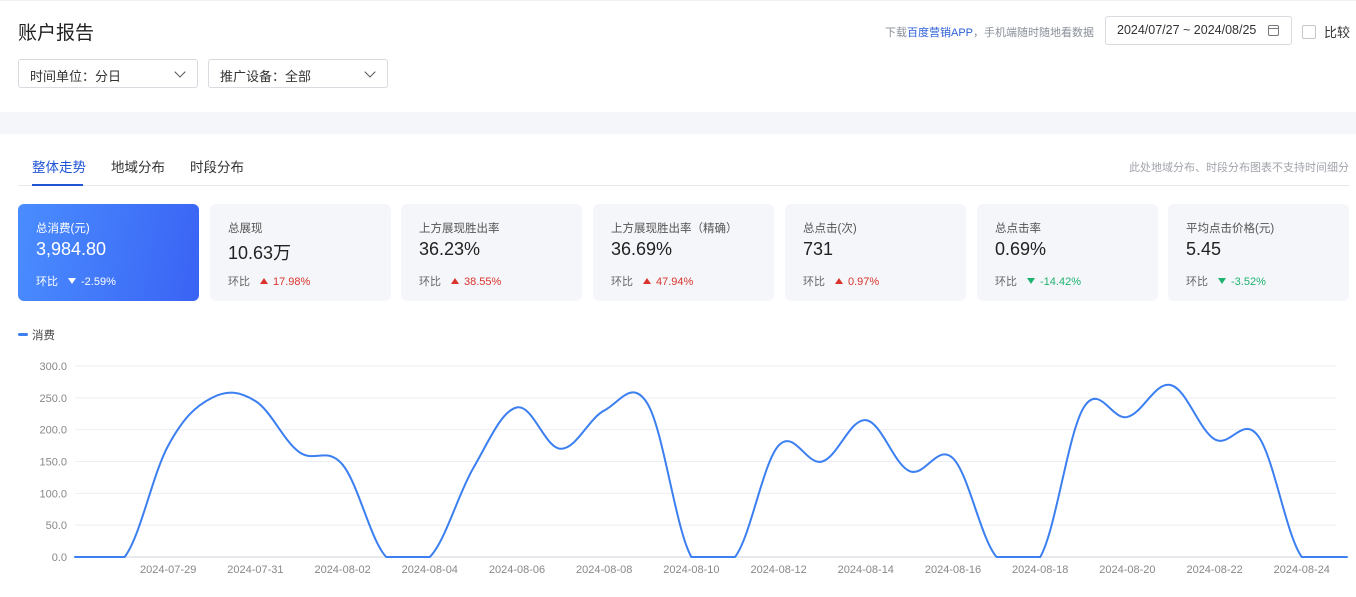 This screenshot has height=597, width=1356. Describe the element at coordinates (255, 570) in the screenshot. I see `x-tick-label: 2024-07-31` at that location.